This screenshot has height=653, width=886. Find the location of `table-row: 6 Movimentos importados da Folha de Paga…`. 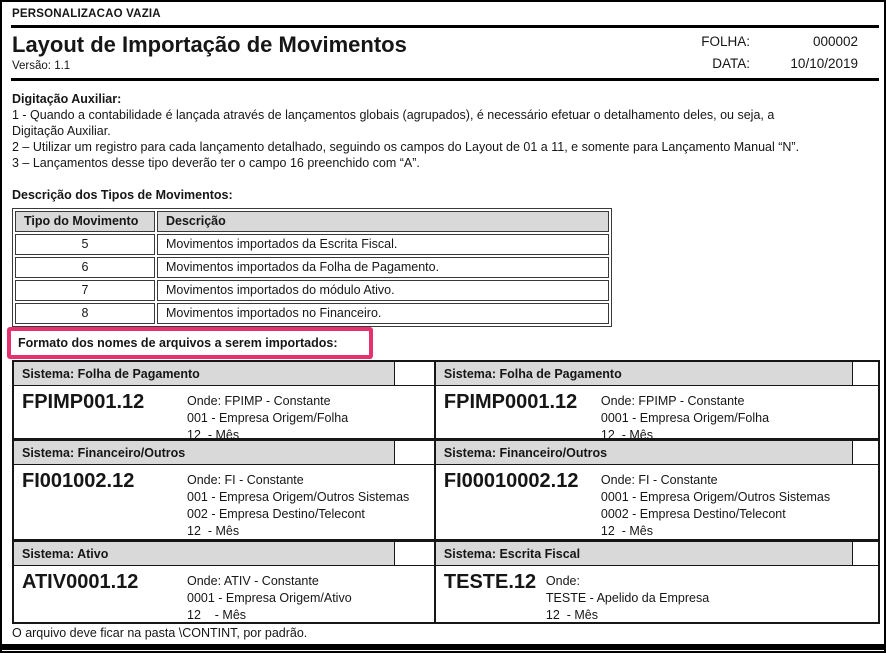

table-row: 6 Movimentos importados da Folha de Paga… is located at coordinates (312, 267).